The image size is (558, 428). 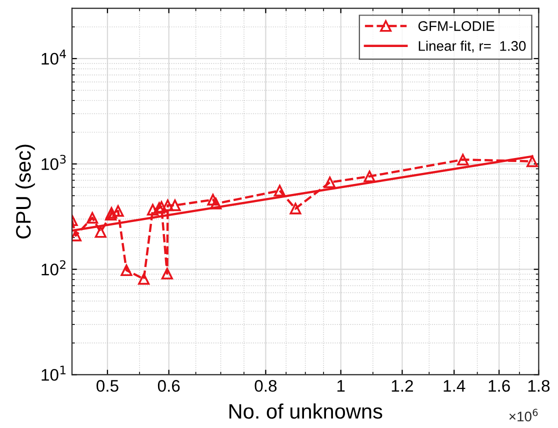 I want to click on y-tick-label: 10$^{1}$, so click(x=54, y=373).